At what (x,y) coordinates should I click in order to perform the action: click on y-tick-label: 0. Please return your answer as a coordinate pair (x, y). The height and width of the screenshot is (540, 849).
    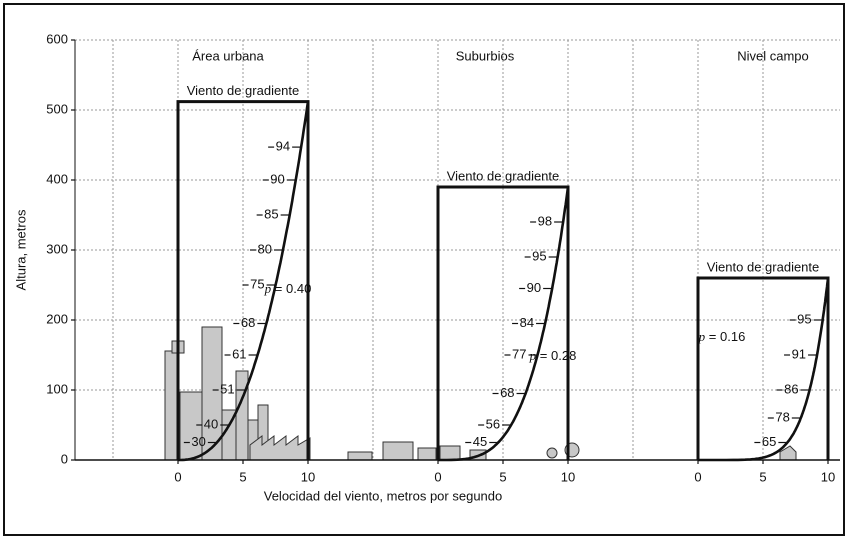
    Looking at the image, I should click on (64, 458).